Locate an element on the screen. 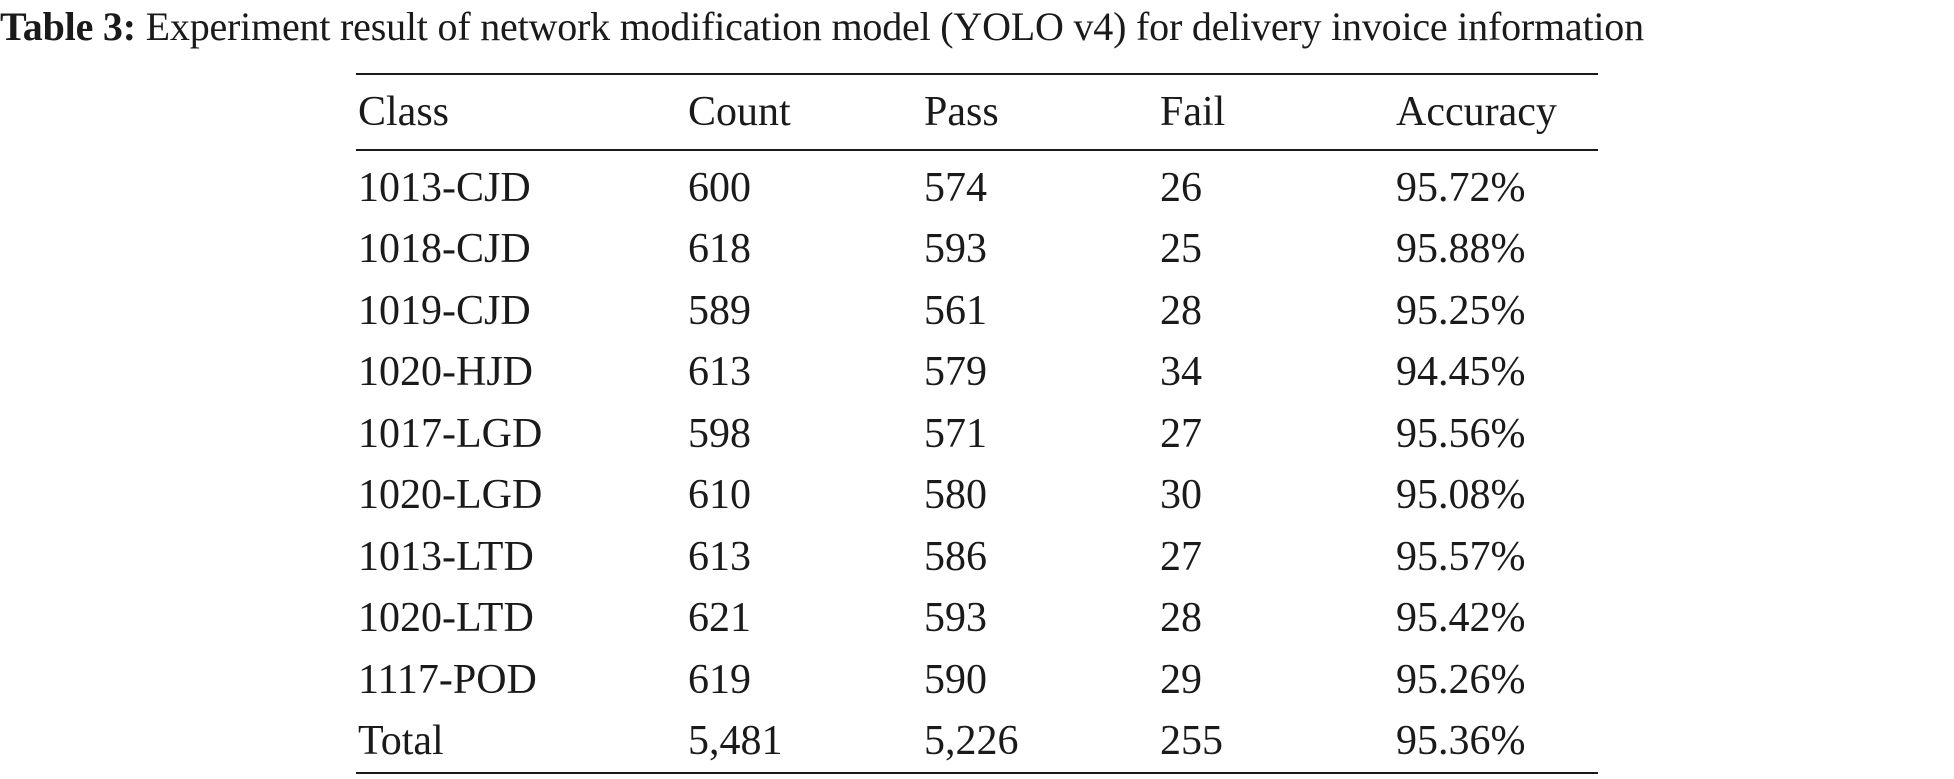 Image resolution: width=1954 pixels, height=779 pixels. table-row: 1017-LGD 598 571 27 95.56% is located at coordinates (977, 434).